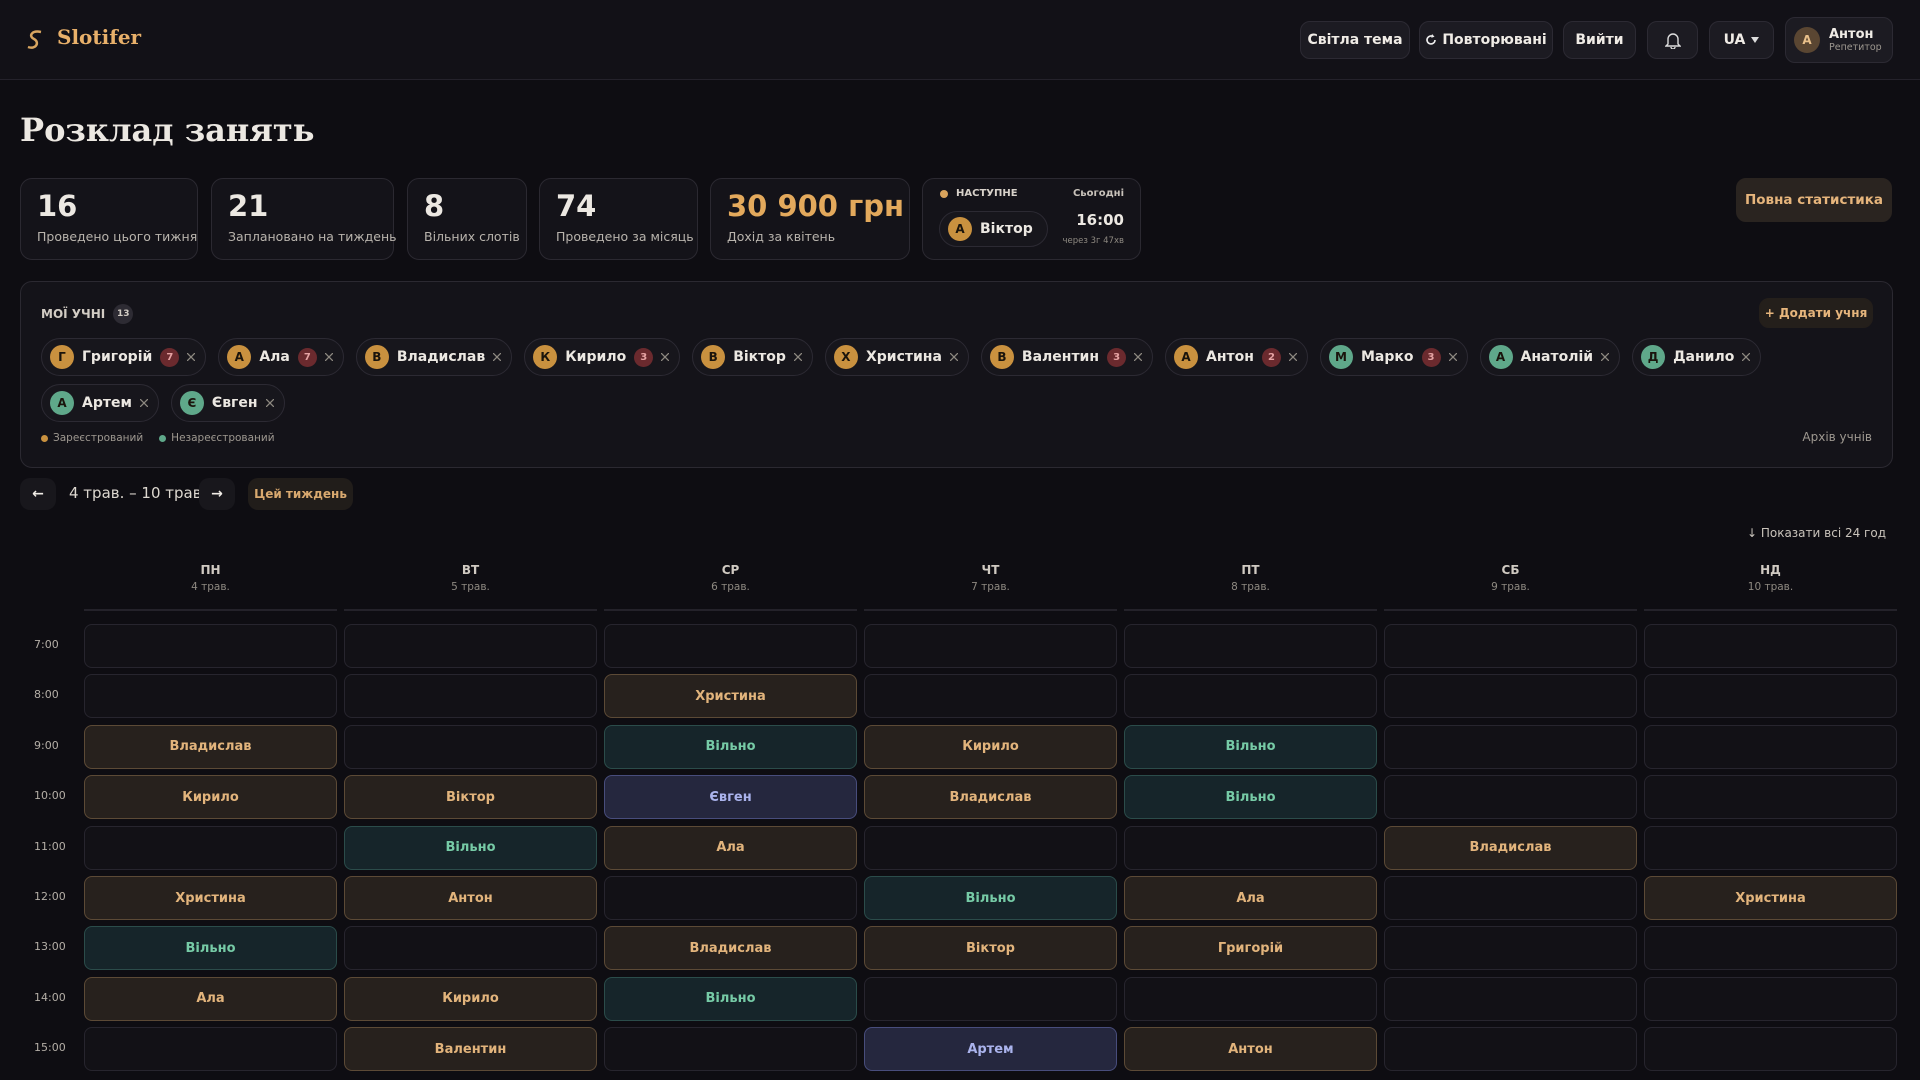 This screenshot has width=1920, height=1080. What do you see at coordinates (1599, 40) in the screenshot?
I see `logout-button: Вийти` at bounding box center [1599, 40].